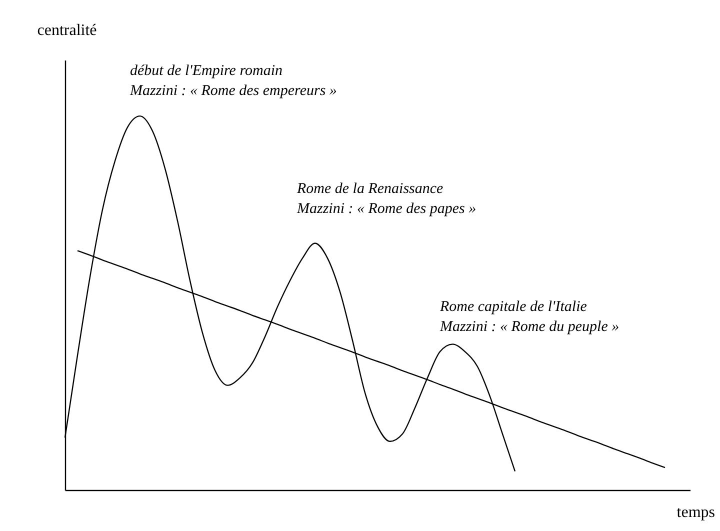 The height and width of the screenshot is (531, 720). I want to click on annotation: Rome capitale de l'Italie Mazzini : « Rome du peuple », so click(529, 317).